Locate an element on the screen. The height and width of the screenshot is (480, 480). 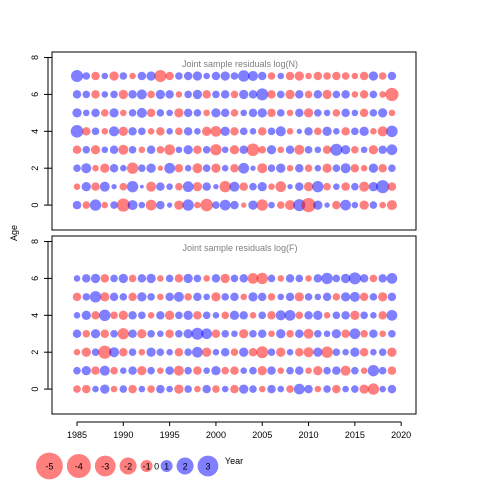
y-tick-label: 0 is located at coordinates (35, 205).